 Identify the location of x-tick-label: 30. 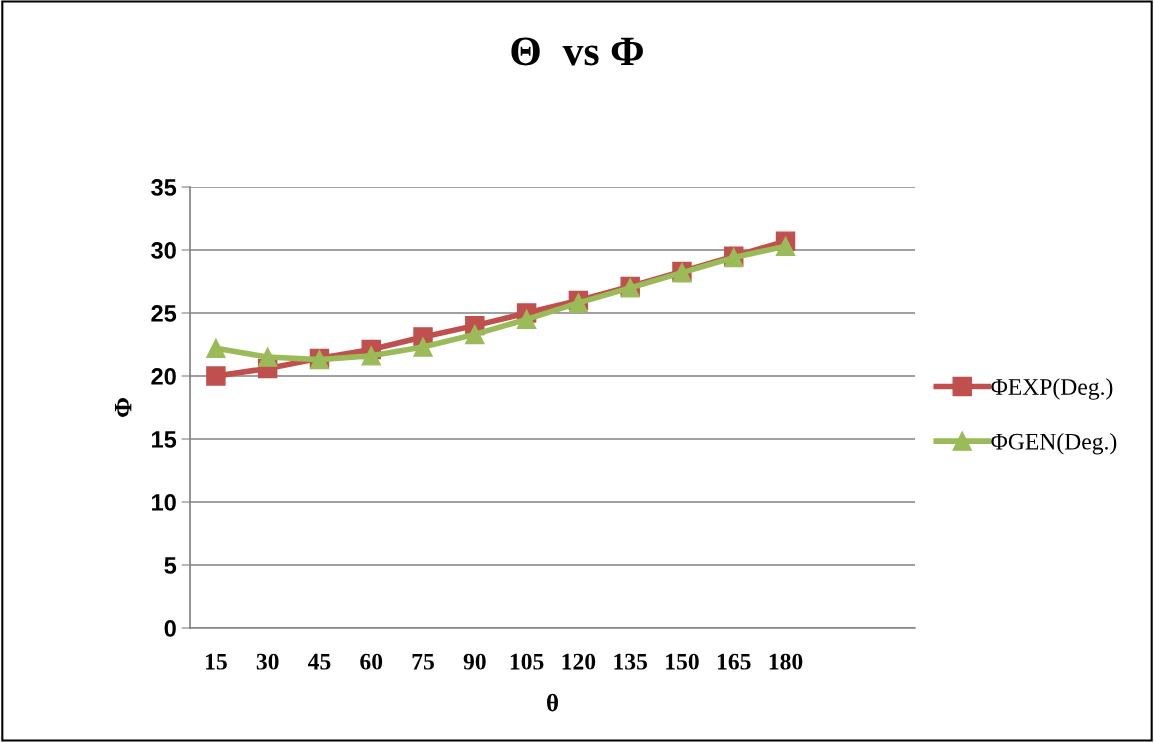
(267, 661).